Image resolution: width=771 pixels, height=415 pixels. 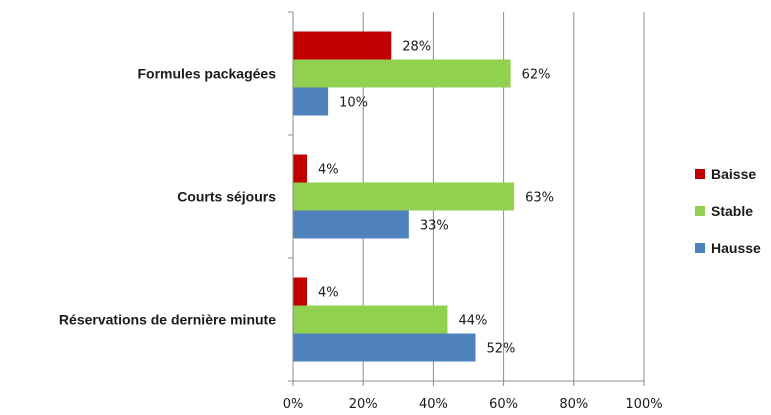 I want to click on data-label: 28%, so click(x=416, y=47).